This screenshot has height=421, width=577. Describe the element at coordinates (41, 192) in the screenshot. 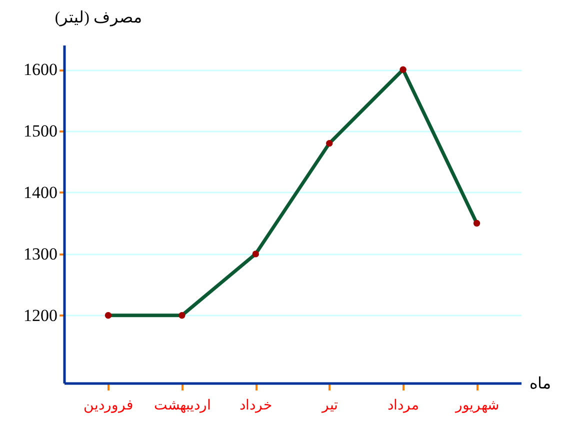

I see `y-tick-label: 1400` at that location.